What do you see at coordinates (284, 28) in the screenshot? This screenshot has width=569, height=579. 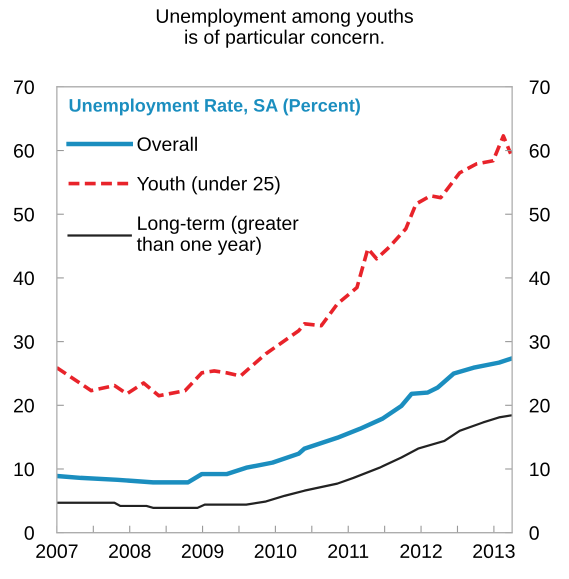 I see `chart-title: Unemployment among youths is of particular concern.` at bounding box center [284, 28].